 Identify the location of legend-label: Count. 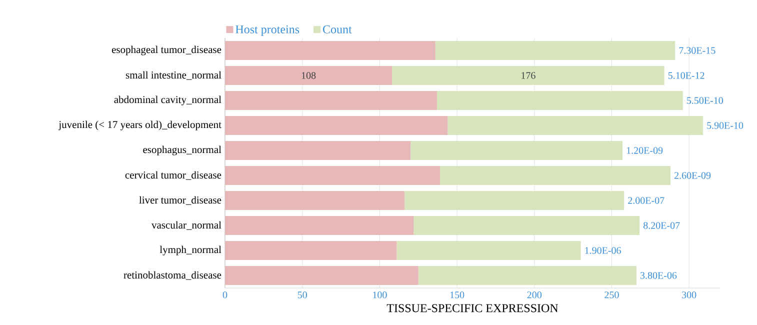
(337, 29).